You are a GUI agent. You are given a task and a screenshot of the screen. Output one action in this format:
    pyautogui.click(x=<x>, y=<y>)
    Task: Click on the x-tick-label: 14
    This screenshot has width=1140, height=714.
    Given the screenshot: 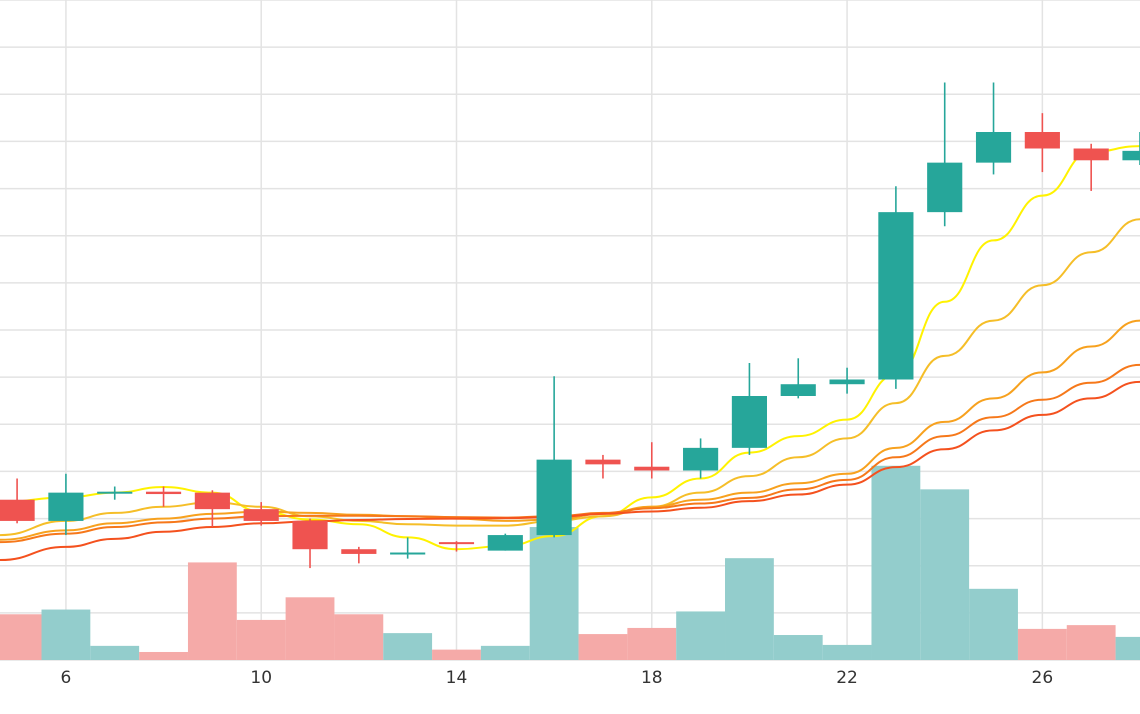 What is the action you would take?
    pyautogui.click(x=457, y=678)
    